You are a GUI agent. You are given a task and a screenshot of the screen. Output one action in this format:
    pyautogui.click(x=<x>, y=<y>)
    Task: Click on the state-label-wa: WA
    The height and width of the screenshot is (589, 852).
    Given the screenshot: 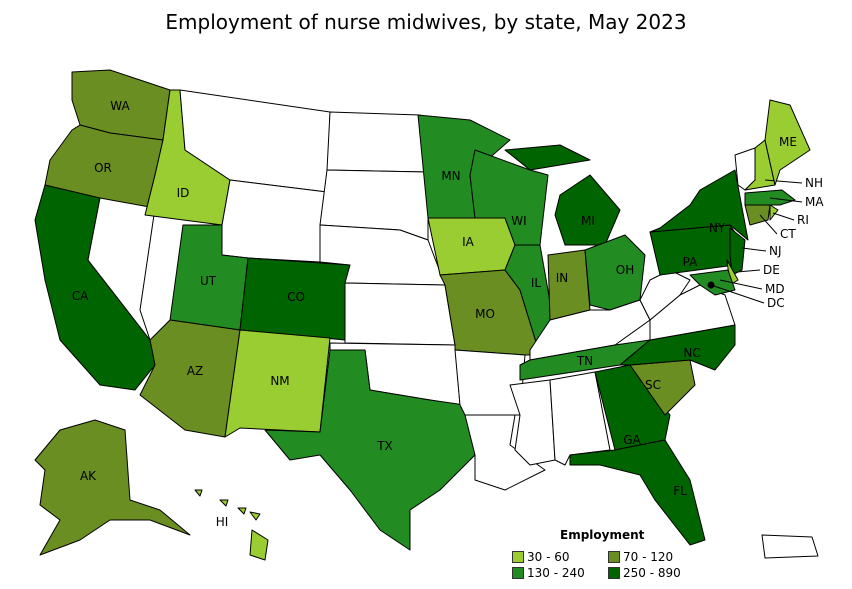 What is the action you would take?
    pyautogui.click(x=120, y=106)
    